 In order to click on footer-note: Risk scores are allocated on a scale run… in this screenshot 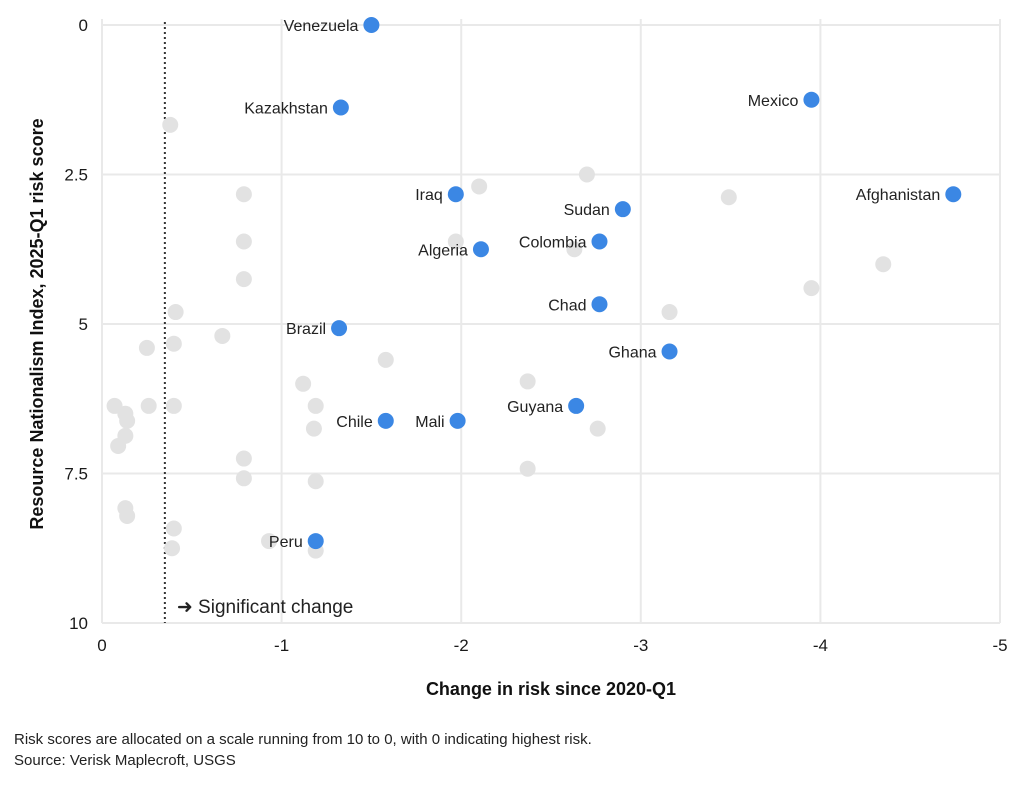, I will do `click(303, 739)`.